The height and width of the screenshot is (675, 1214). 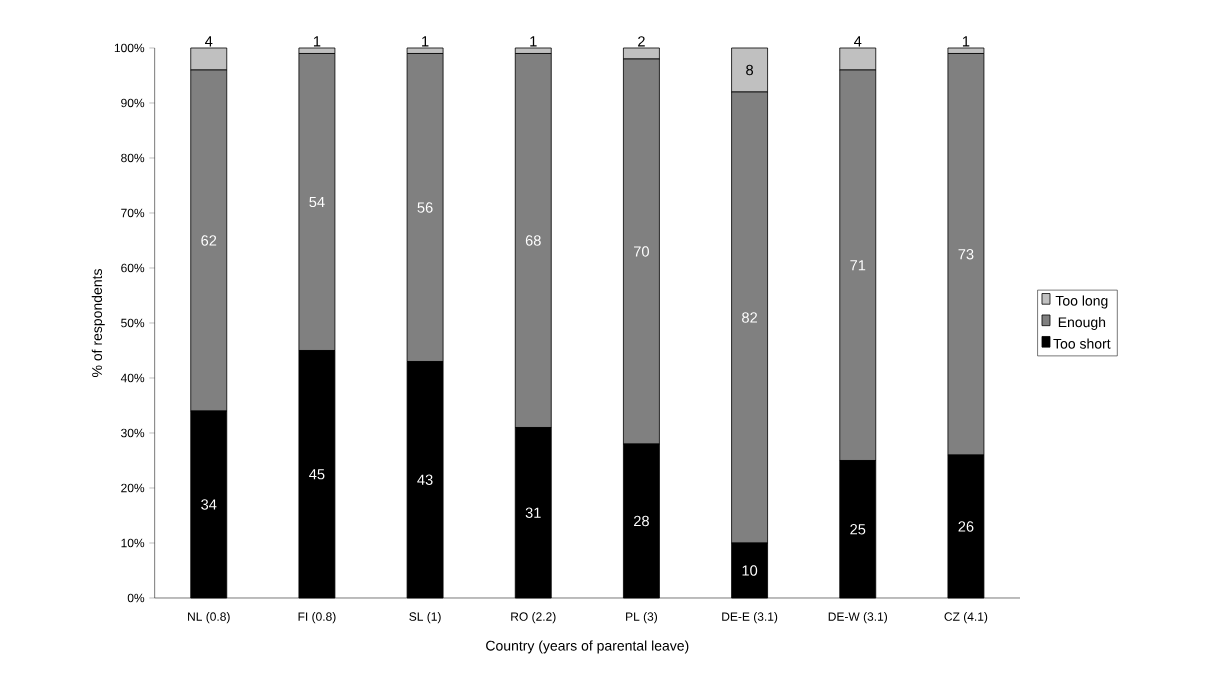 I want to click on data-label: 62, so click(x=209, y=240).